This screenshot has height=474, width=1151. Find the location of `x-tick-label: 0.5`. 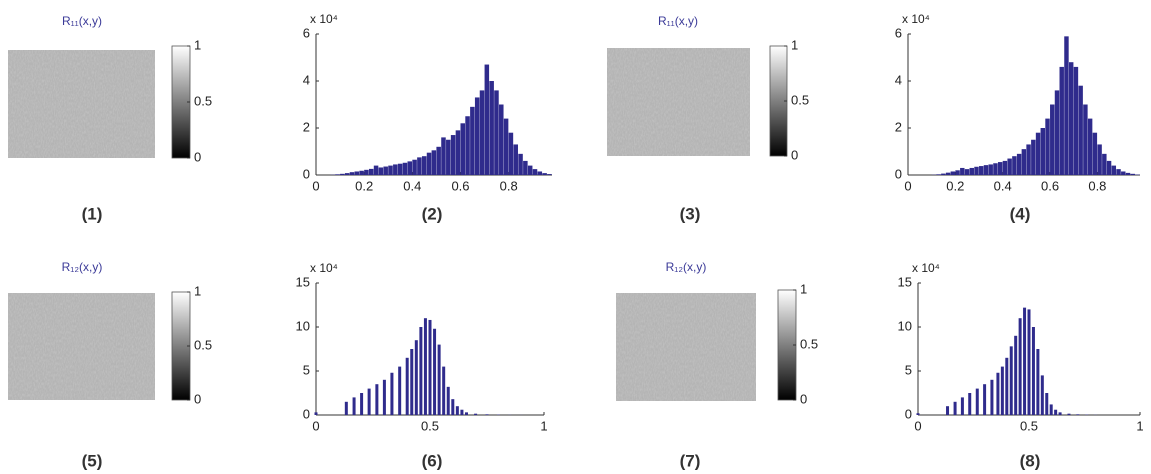

x-tick-label: 0.5 is located at coordinates (430, 425).